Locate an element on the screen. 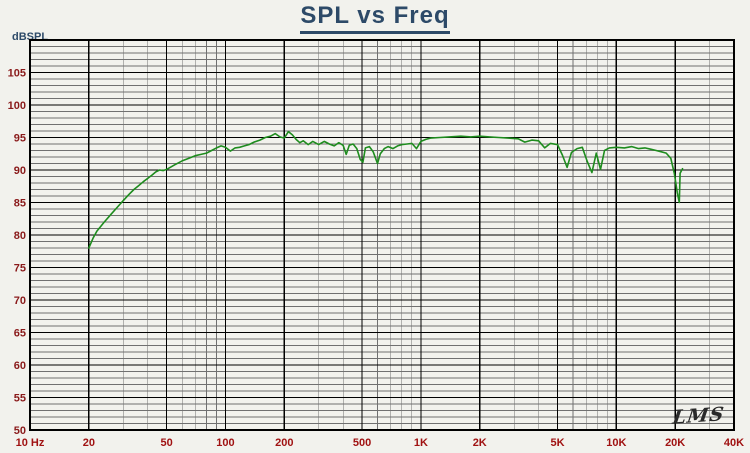 Image resolution: width=750 pixels, height=453 pixels. y-tick-label: 105 is located at coordinates (17, 74).